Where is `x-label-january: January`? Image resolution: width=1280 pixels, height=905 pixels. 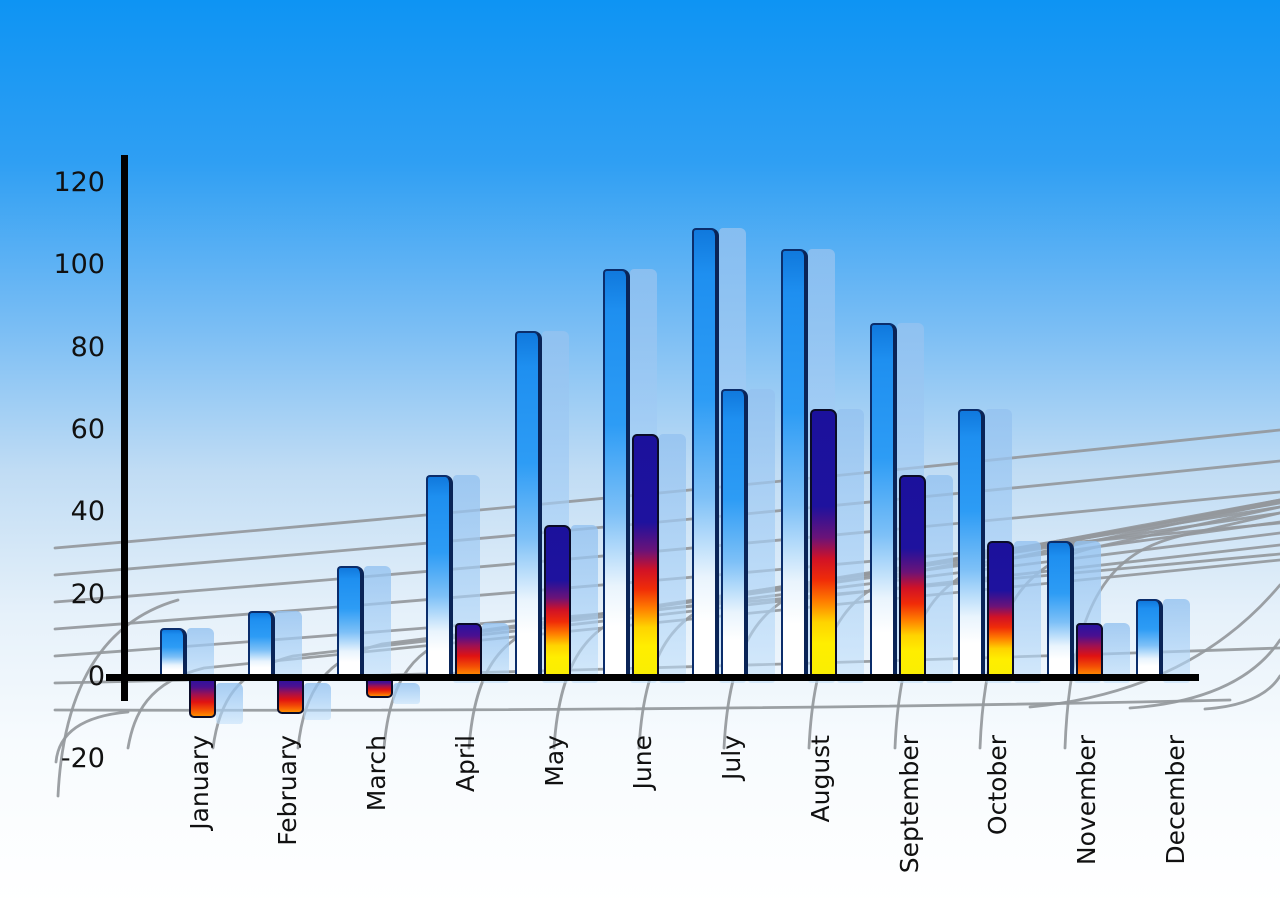 x-label-january: January is located at coordinates (199, 782).